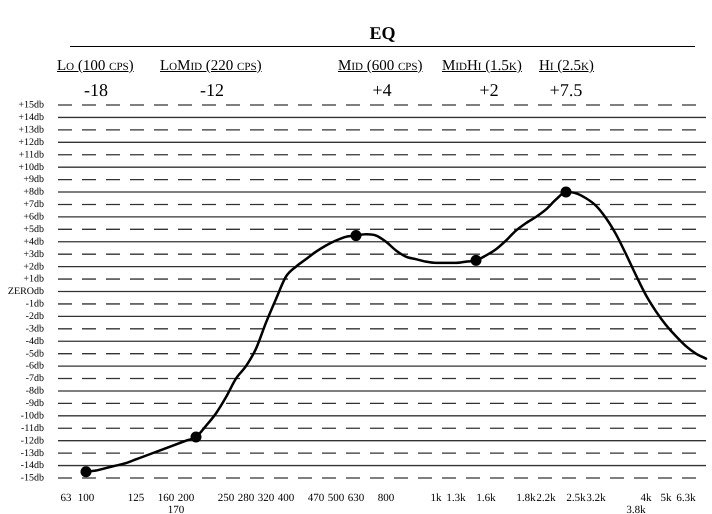 The width and height of the screenshot is (712, 514). What do you see at coordinates (33, 229) in the screenshot?
I see `y-tick-label: +5db` at bounding box center [33, 229].